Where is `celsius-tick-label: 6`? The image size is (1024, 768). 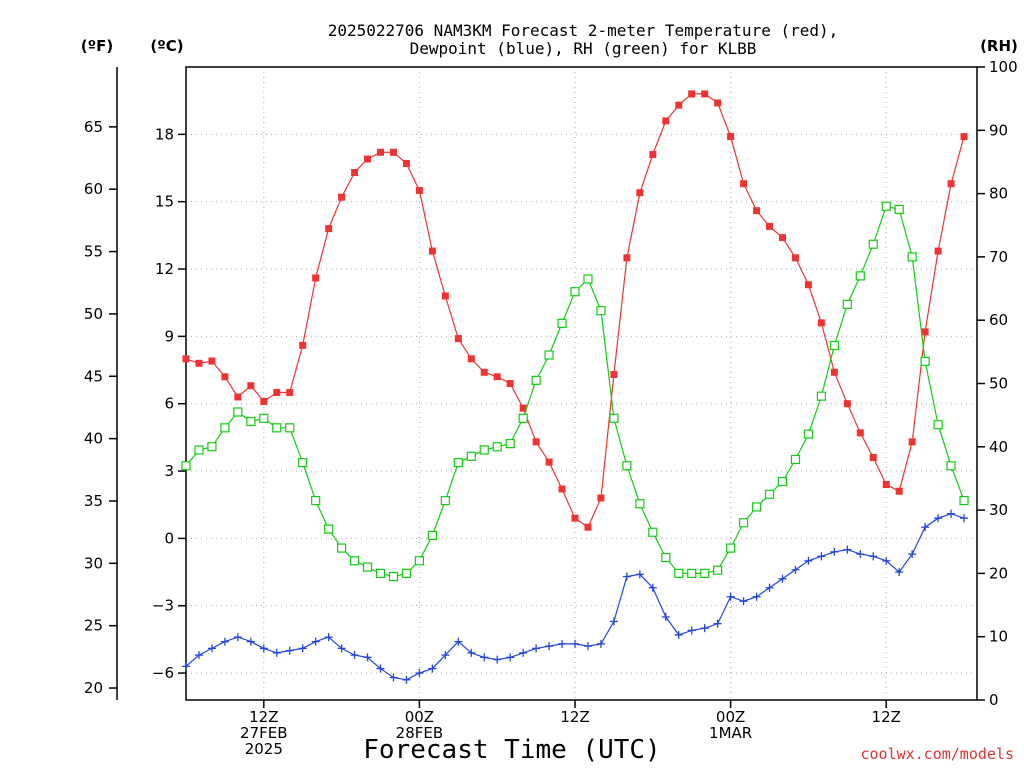 celsius-tick-label: 6 is located at coordinates (169, 404).